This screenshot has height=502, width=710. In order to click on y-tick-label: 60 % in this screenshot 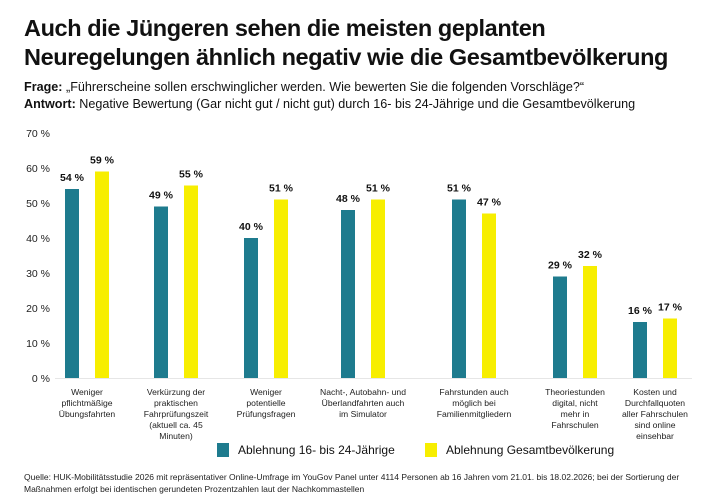, I will do `click(38, 169)`.